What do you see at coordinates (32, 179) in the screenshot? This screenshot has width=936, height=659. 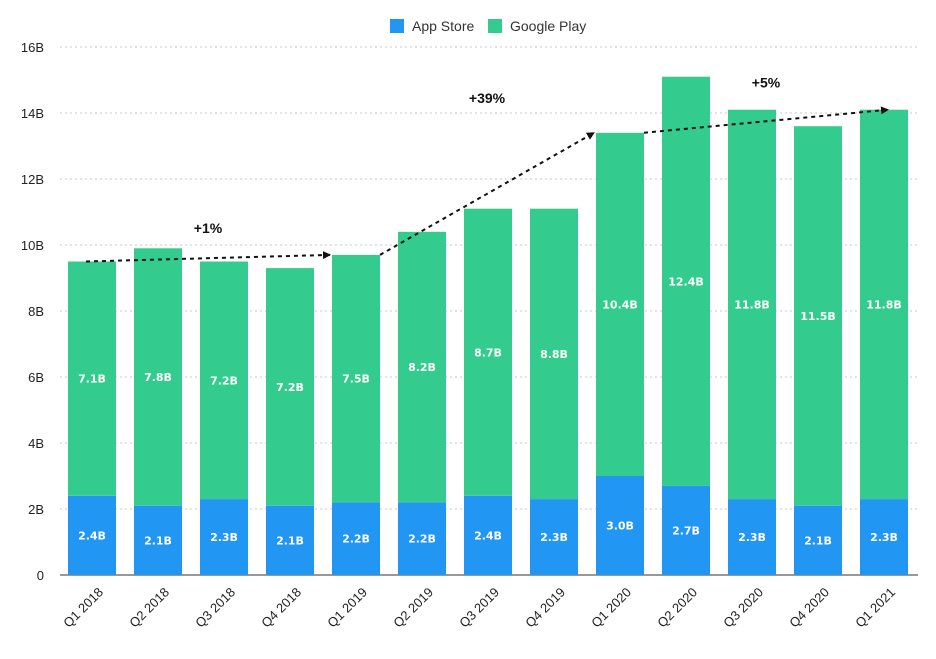 I see `y-tick-label: 12B` at bounding box center [32, 179].